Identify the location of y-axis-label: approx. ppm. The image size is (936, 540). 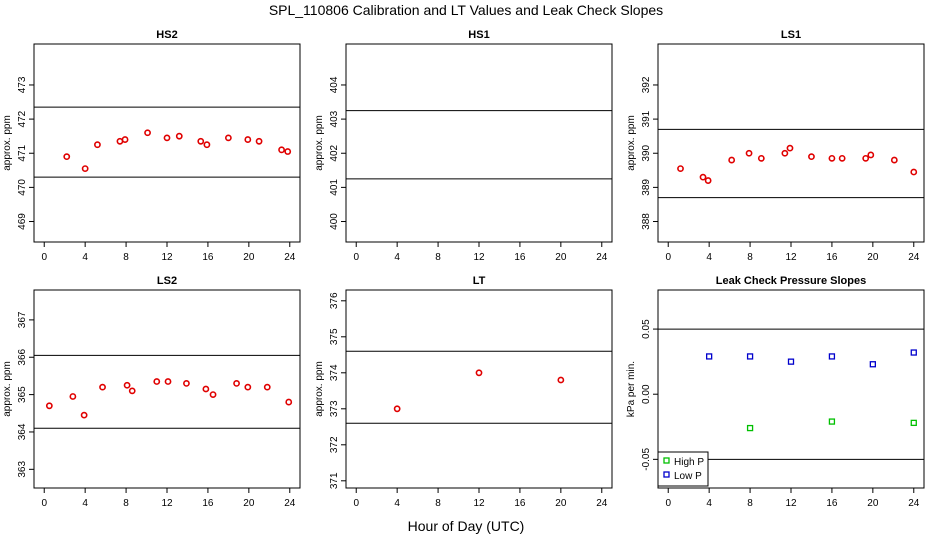
(7, 143).